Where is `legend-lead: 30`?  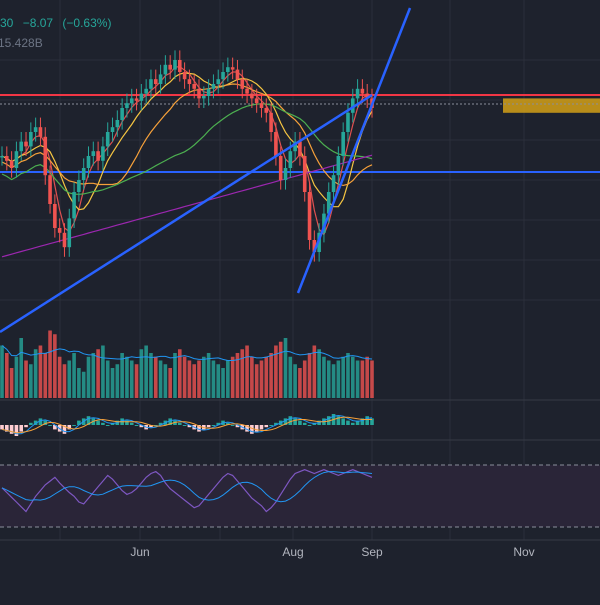 legend-lead: 30 is located at coordinates (7, 23).